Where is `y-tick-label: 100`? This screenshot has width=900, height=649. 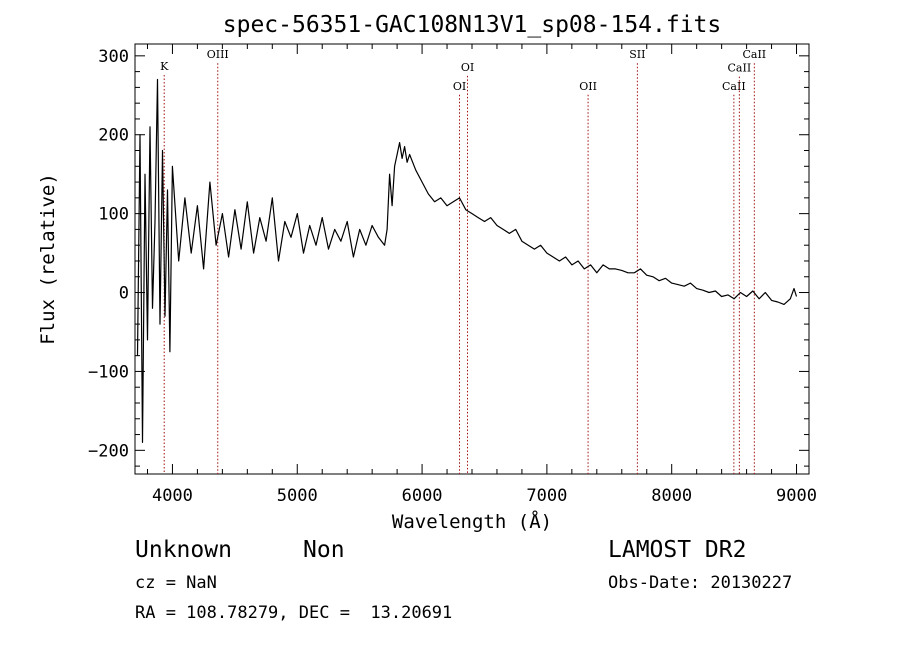
y-tick-label: 100 is located at coordinates (113, 215).